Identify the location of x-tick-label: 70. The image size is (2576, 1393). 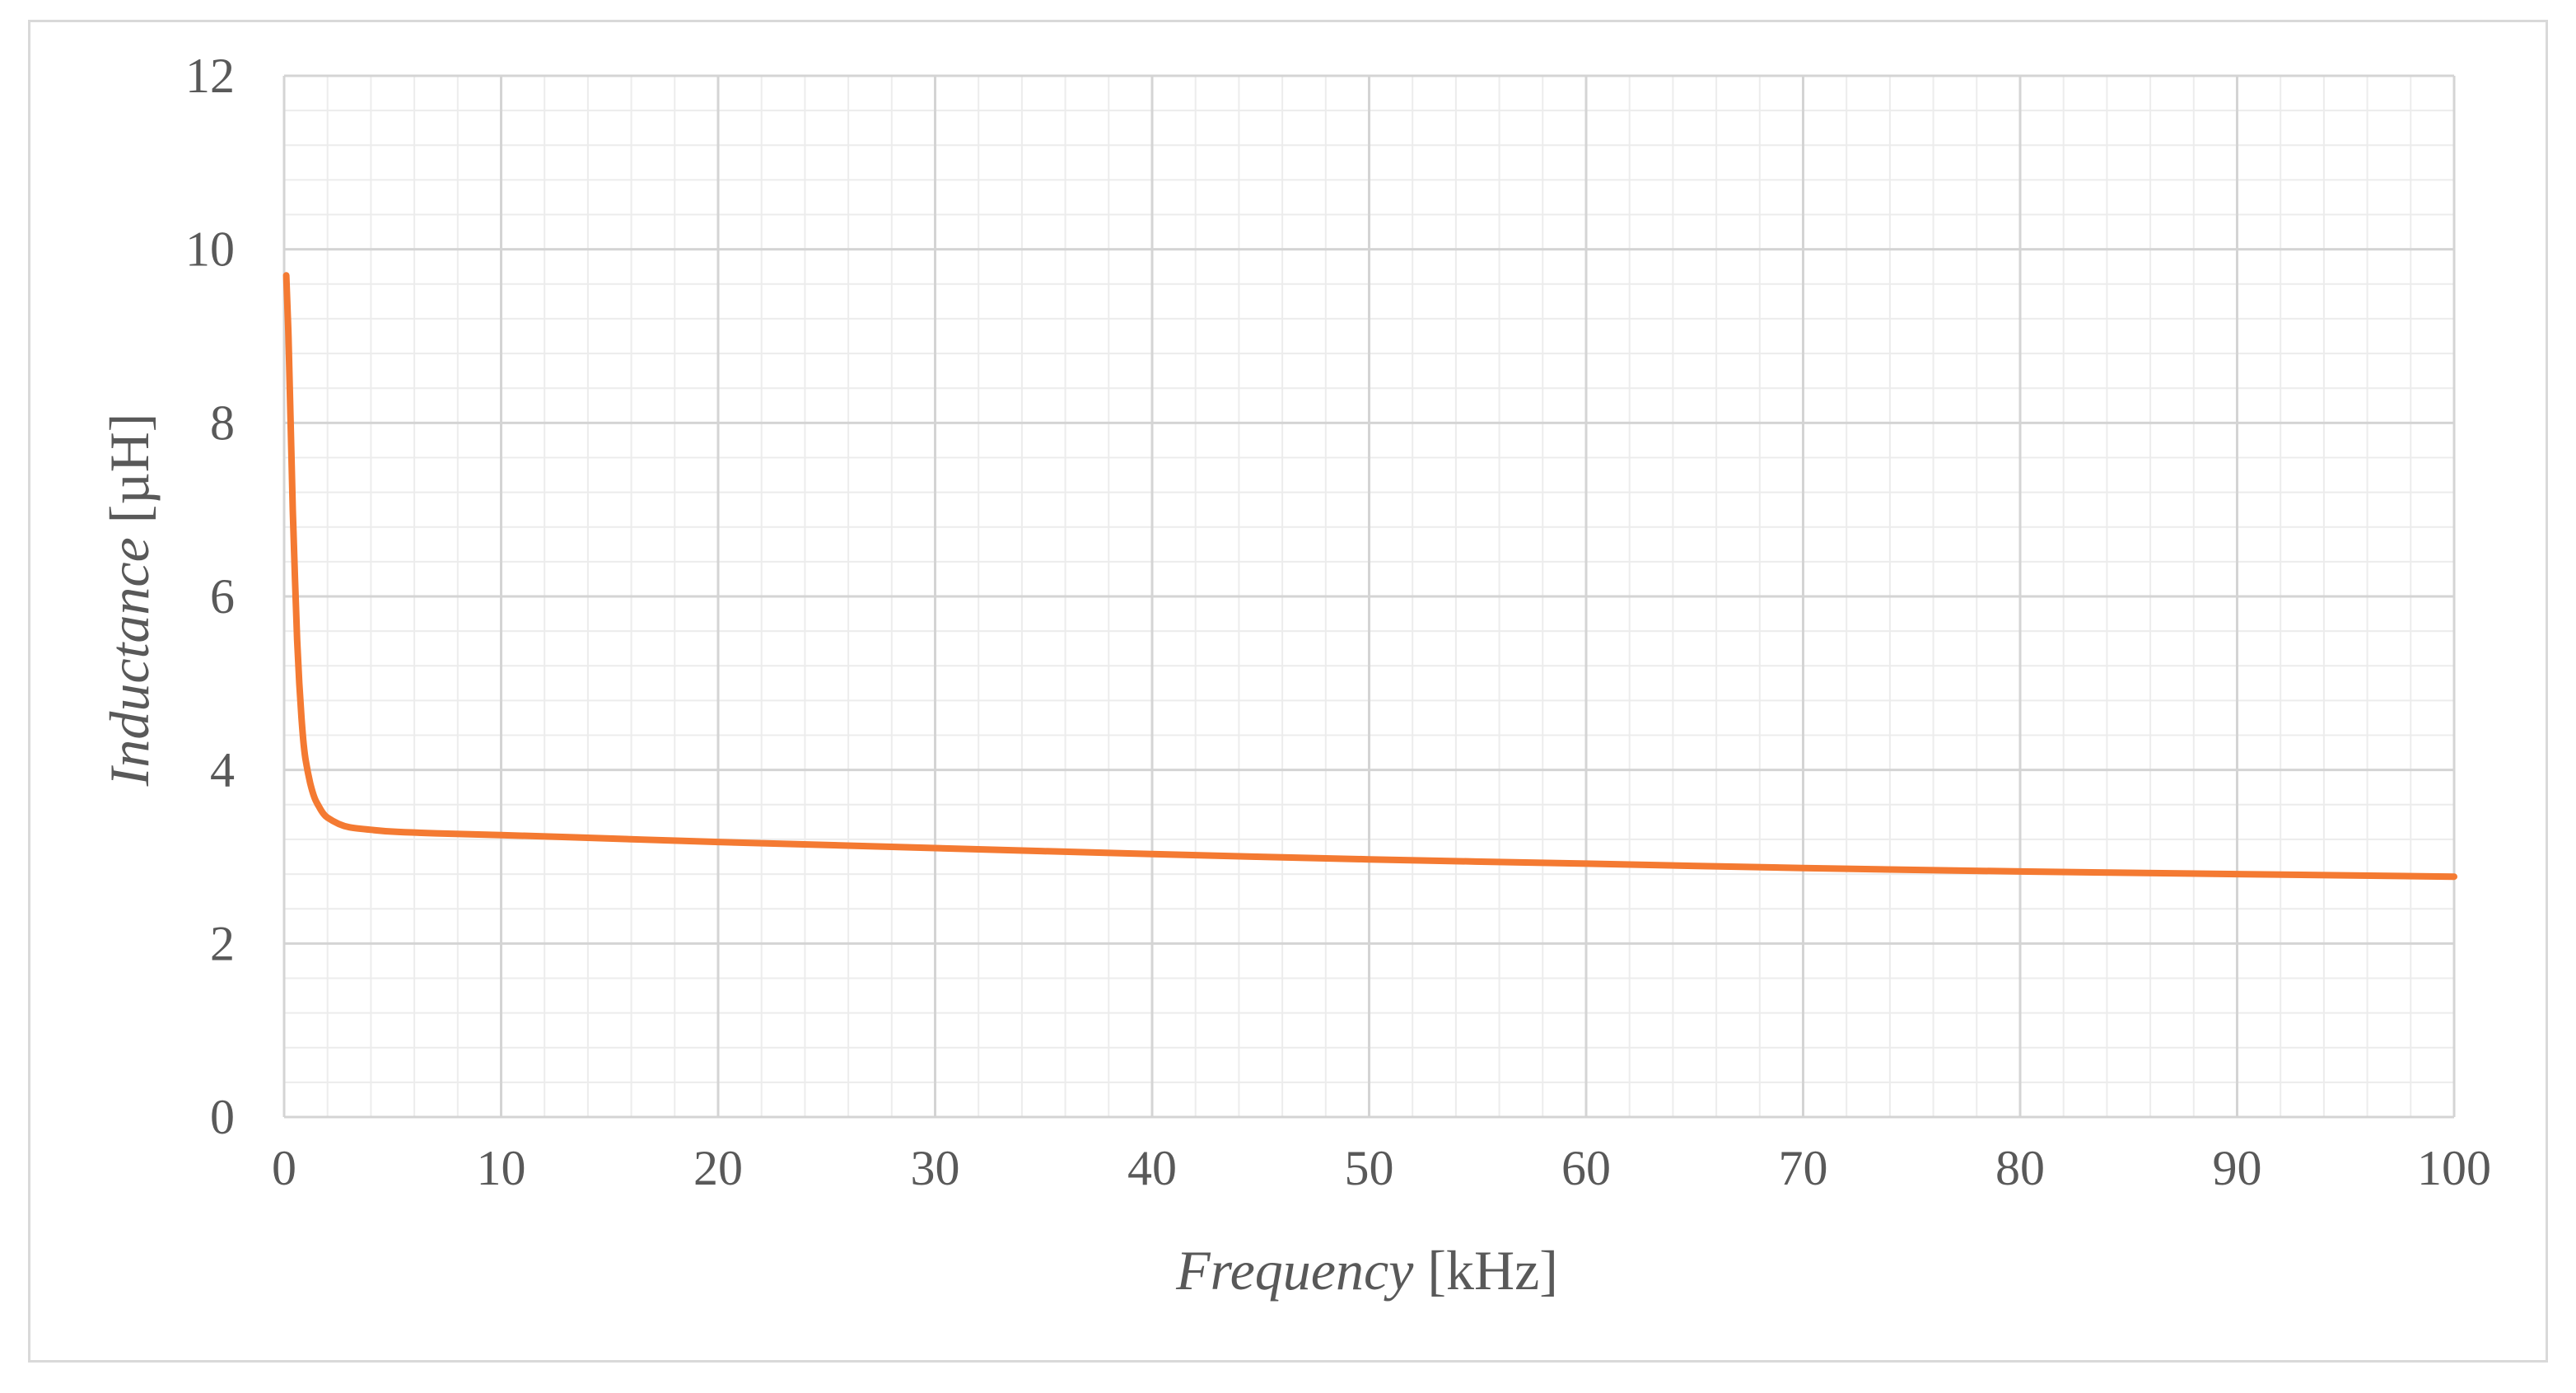
(1803, 1168).